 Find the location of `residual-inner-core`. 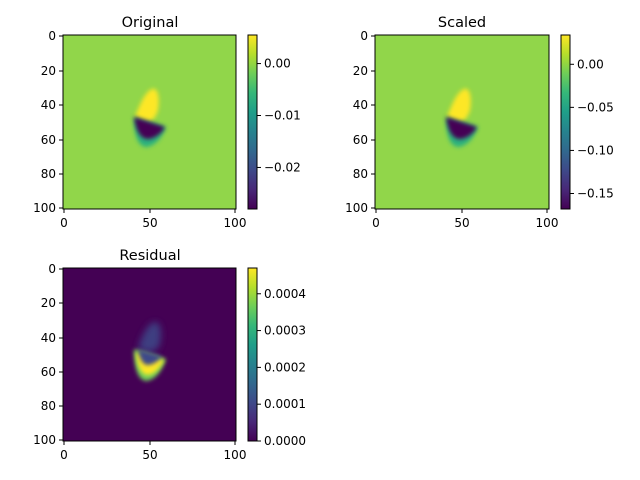

residual-inner-core is located at coordinates (150, 357).